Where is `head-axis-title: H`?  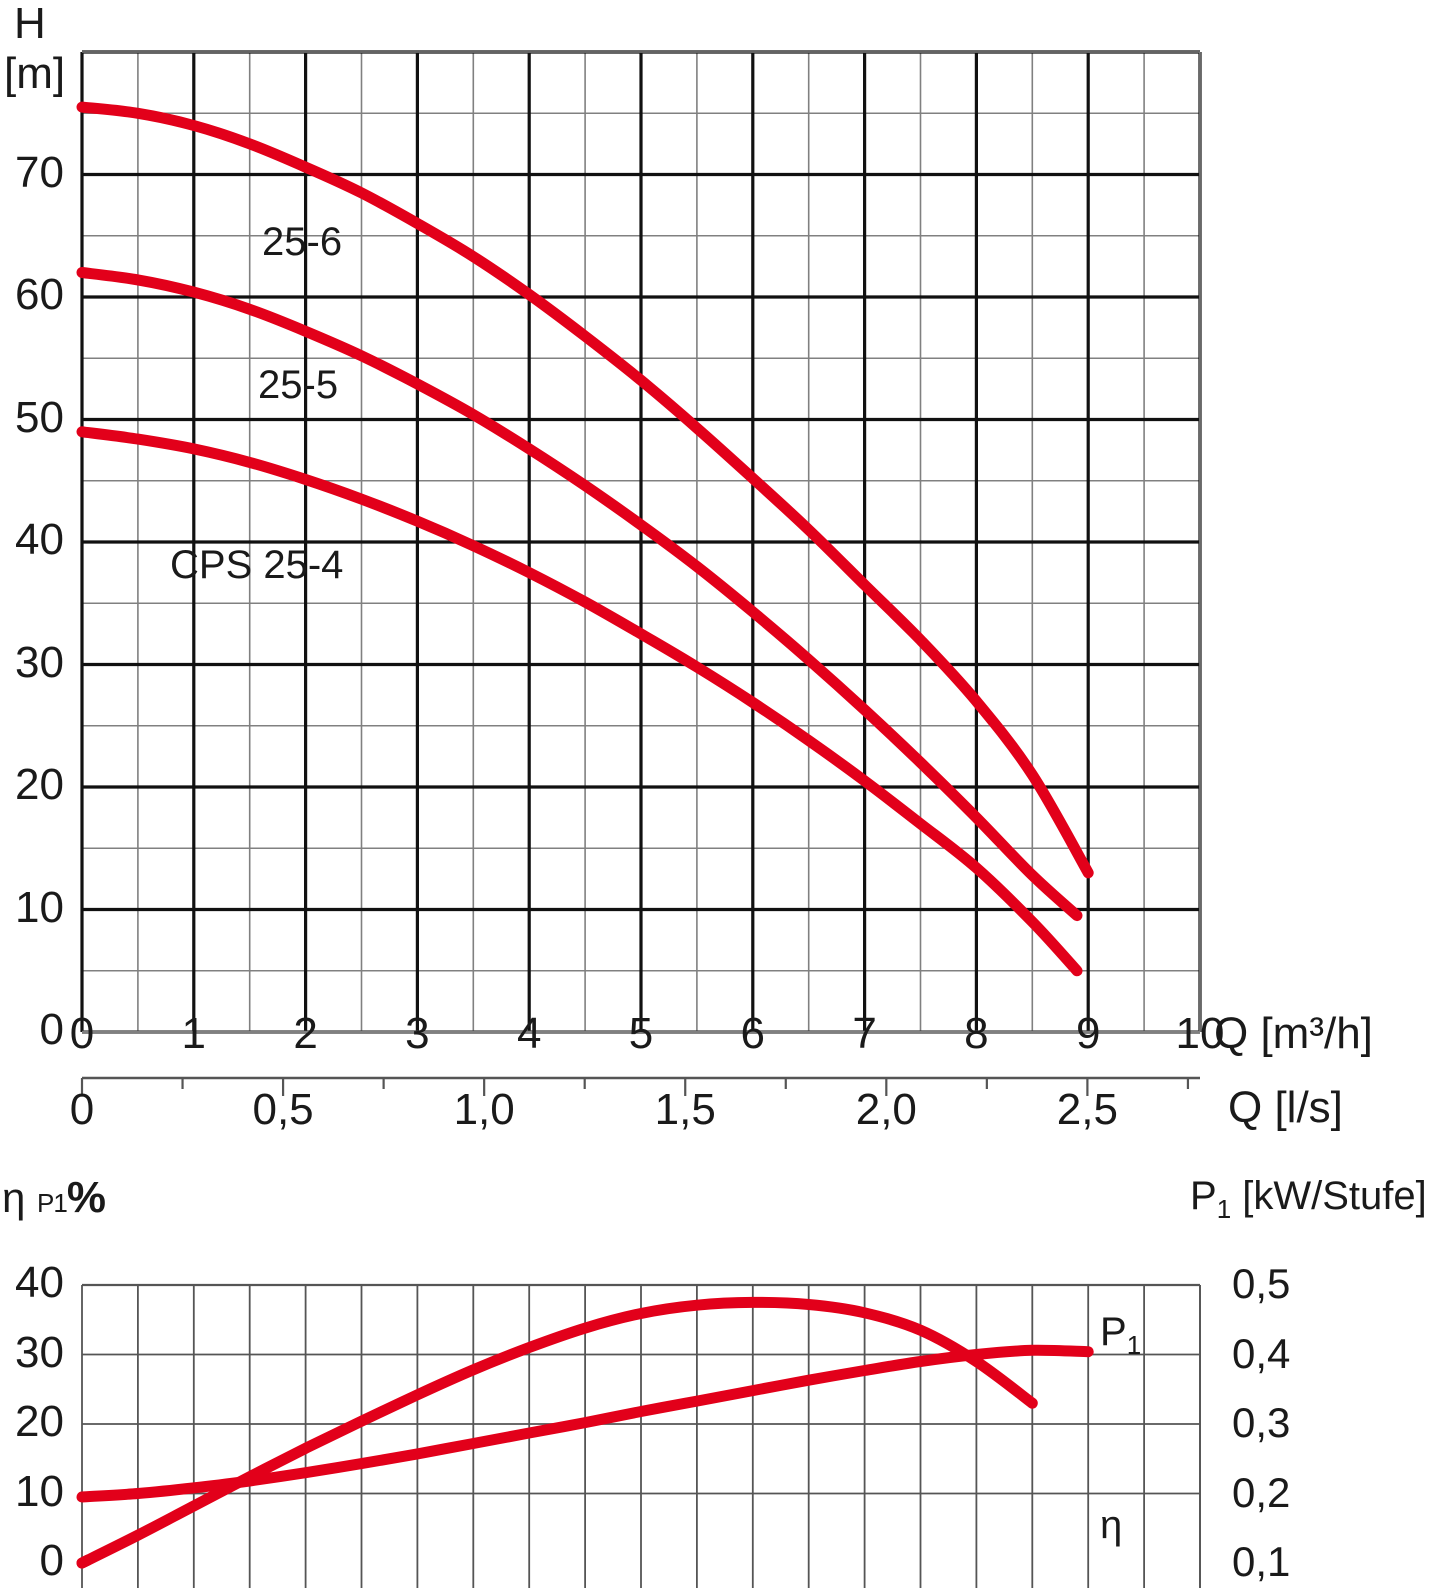
head-axis-title: H is located at coordinates (30, 24).